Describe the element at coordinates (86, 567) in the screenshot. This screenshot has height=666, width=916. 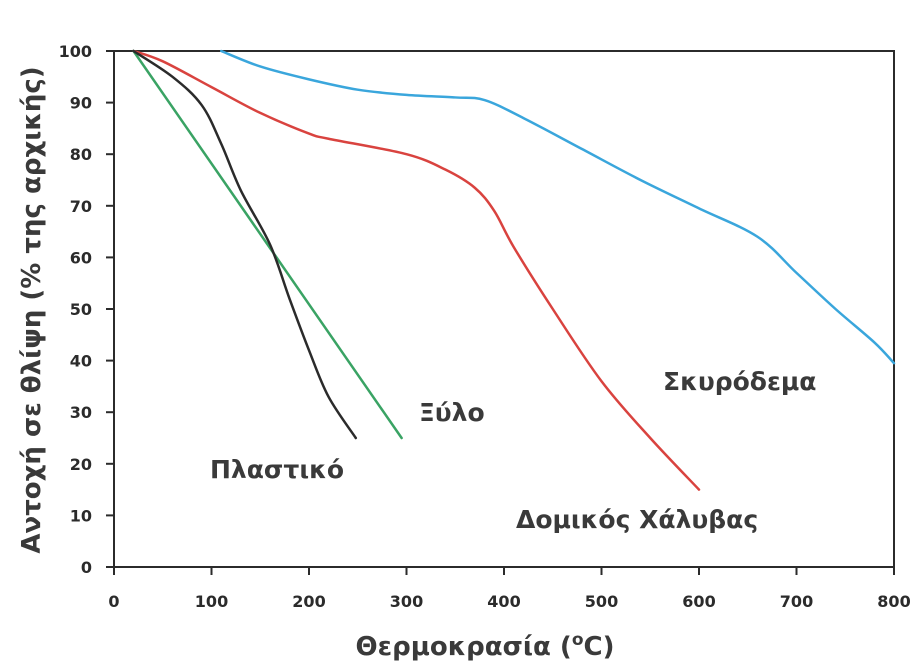
I see `y-tick-label: 0` at that location.